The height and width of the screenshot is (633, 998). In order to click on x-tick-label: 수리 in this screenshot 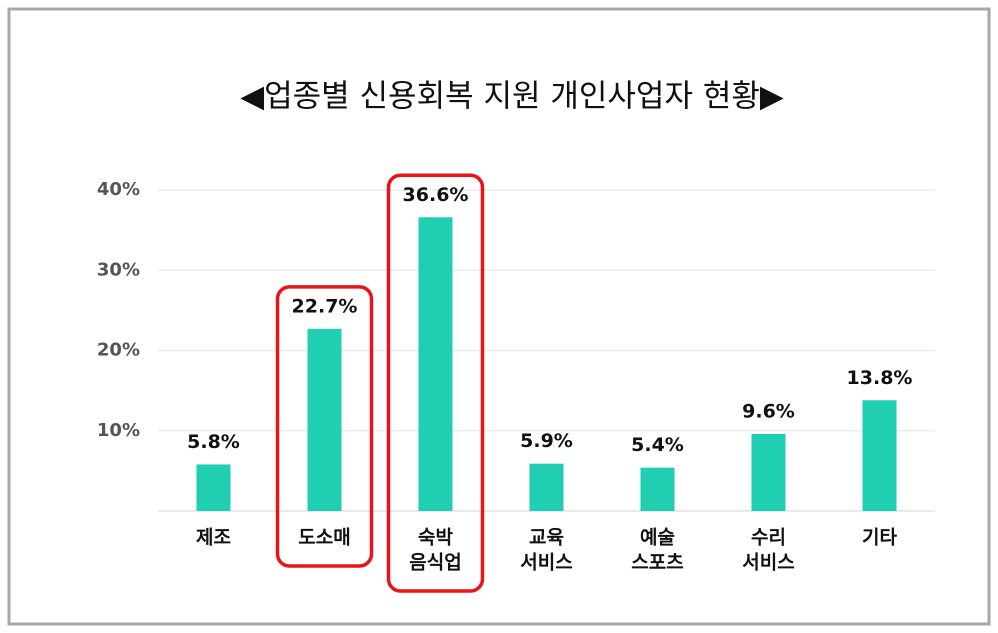, I will do `click(768, 538)`.